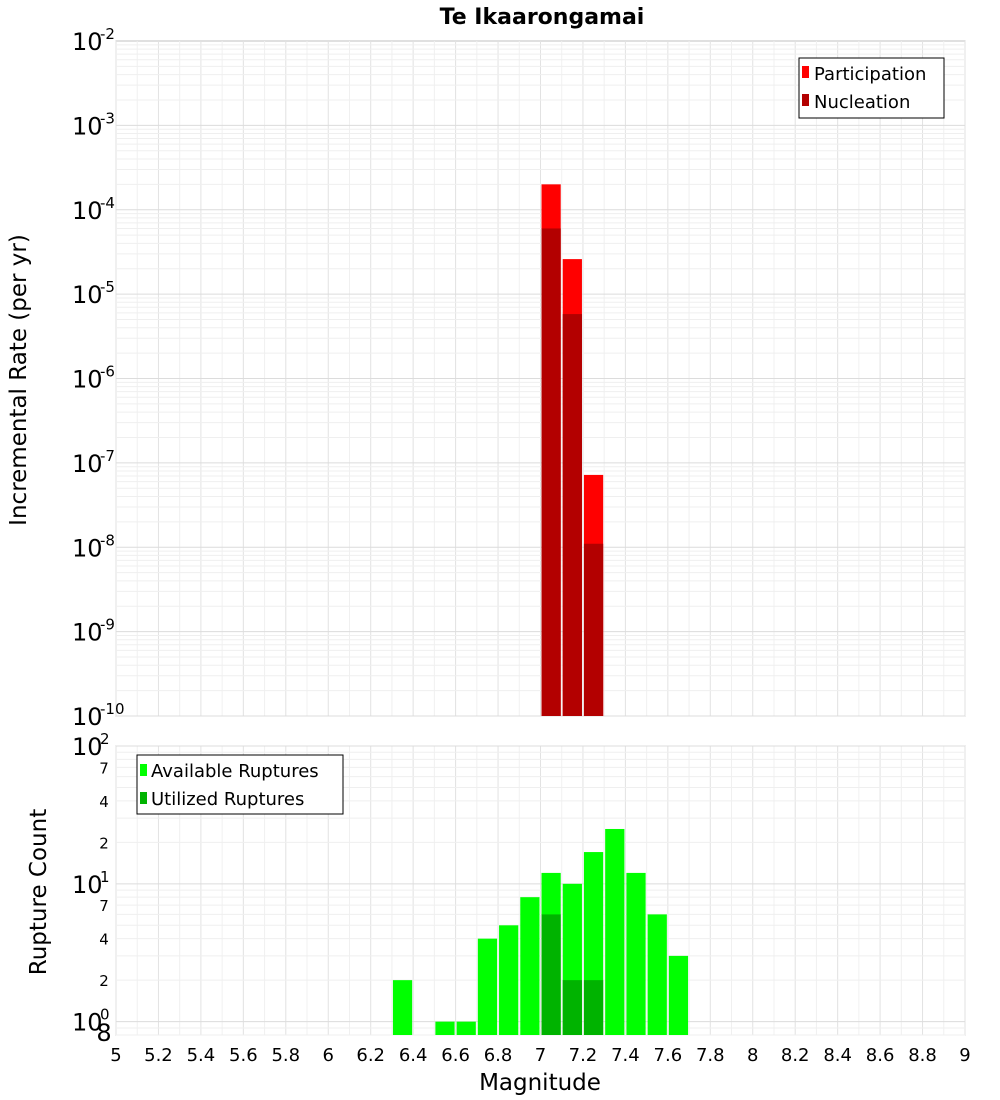 This screenshot has height=1100, width=1000. Describe the element at coordinates (668, 1055) in the screenshot. I see `x-tick-label: 7.6` at that location.